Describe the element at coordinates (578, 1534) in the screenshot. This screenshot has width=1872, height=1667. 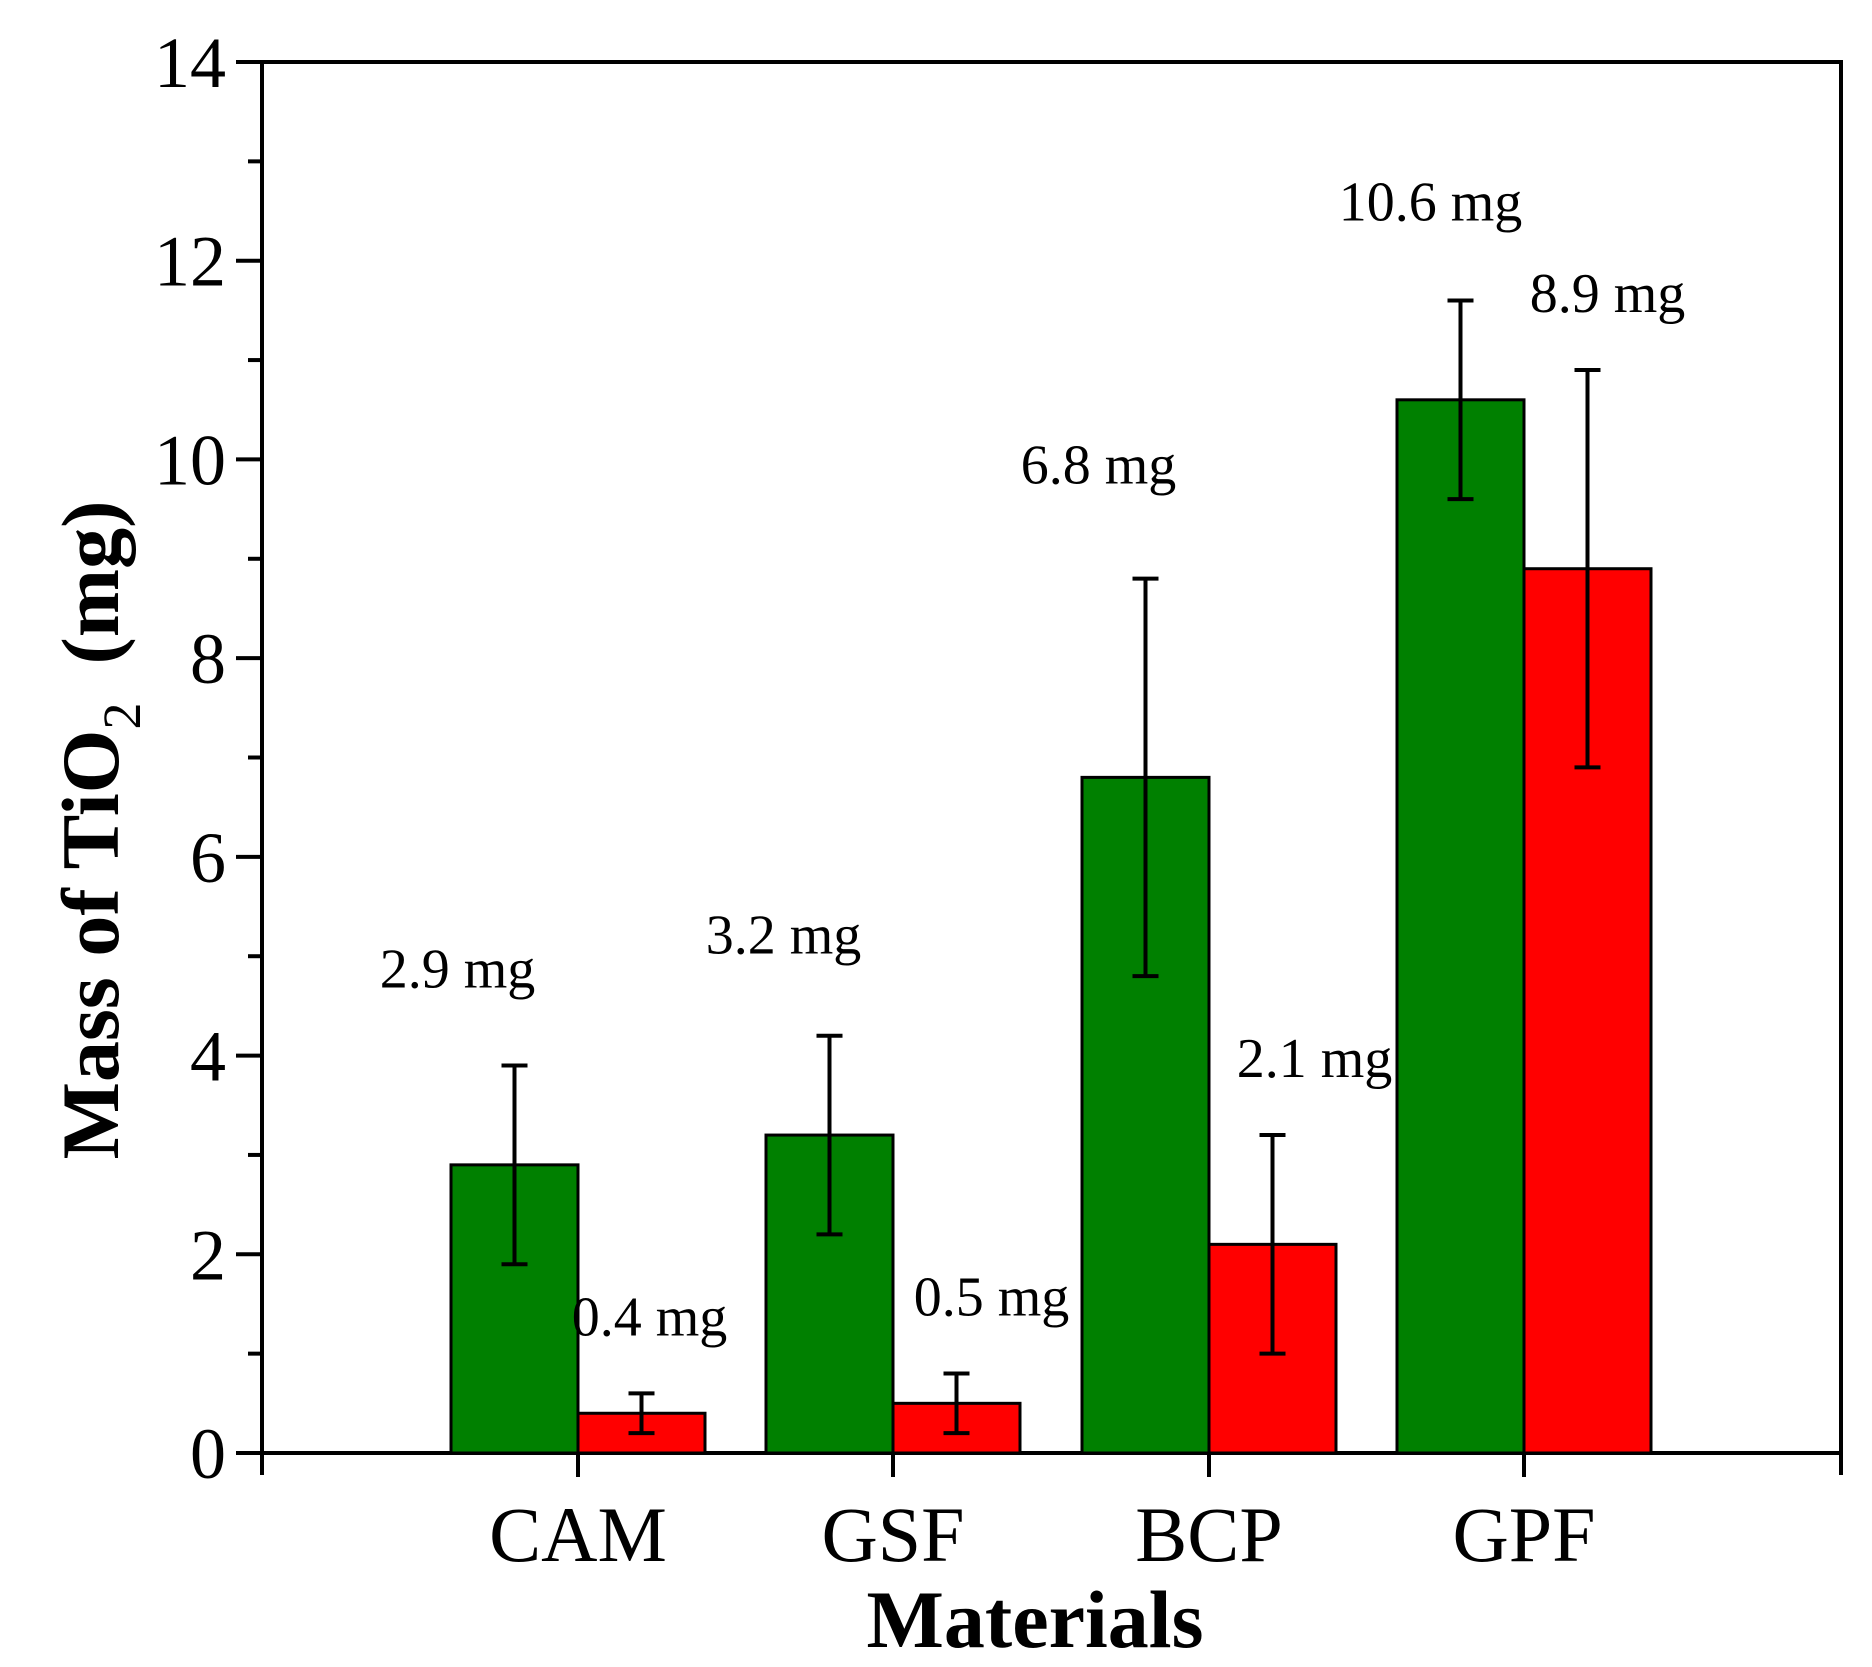
I see `x-tick-label-cam: CAM` at that location.